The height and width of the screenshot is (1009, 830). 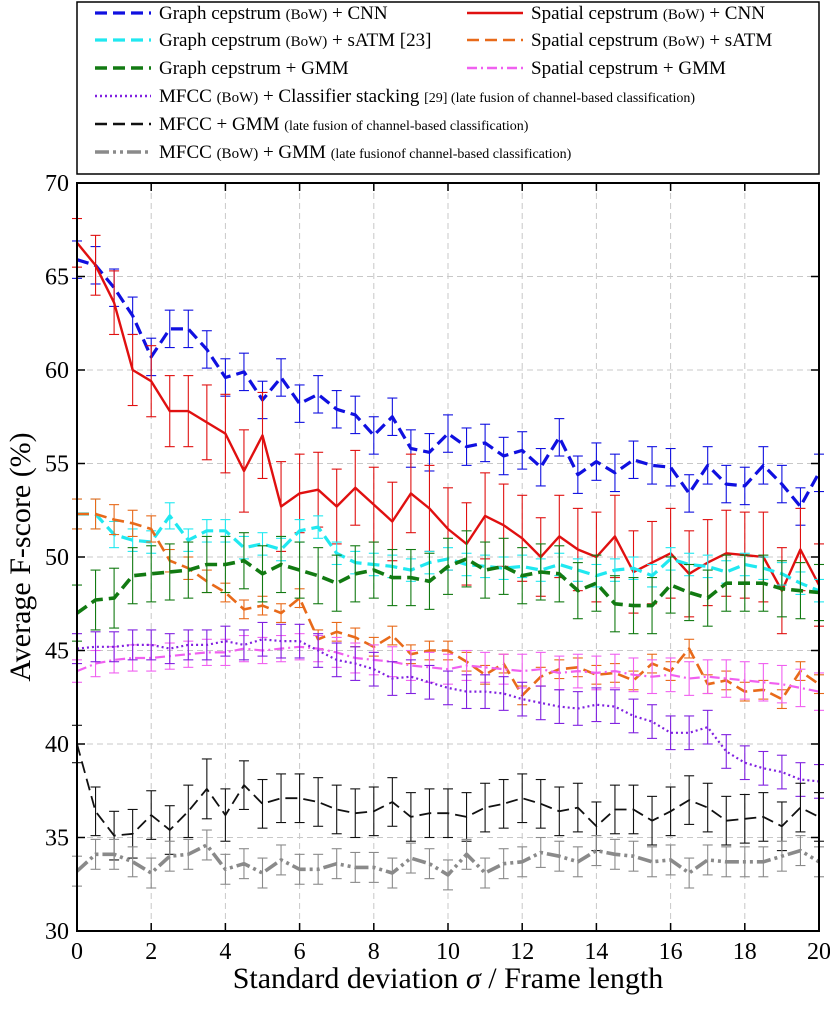 I want to click on x-axis-title: Standard deviation σ / Frame length, so click(x=448, y=978).